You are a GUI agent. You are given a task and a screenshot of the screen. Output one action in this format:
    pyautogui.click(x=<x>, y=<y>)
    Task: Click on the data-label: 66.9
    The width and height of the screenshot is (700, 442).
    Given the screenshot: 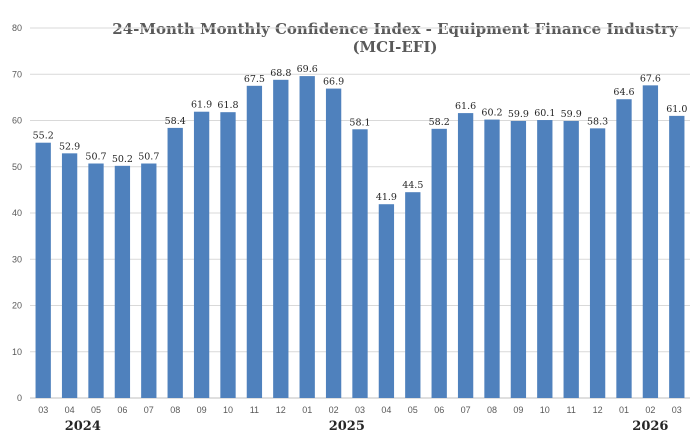 What is the action you would take?
    pyautogui.click(x=333, y=82)
    